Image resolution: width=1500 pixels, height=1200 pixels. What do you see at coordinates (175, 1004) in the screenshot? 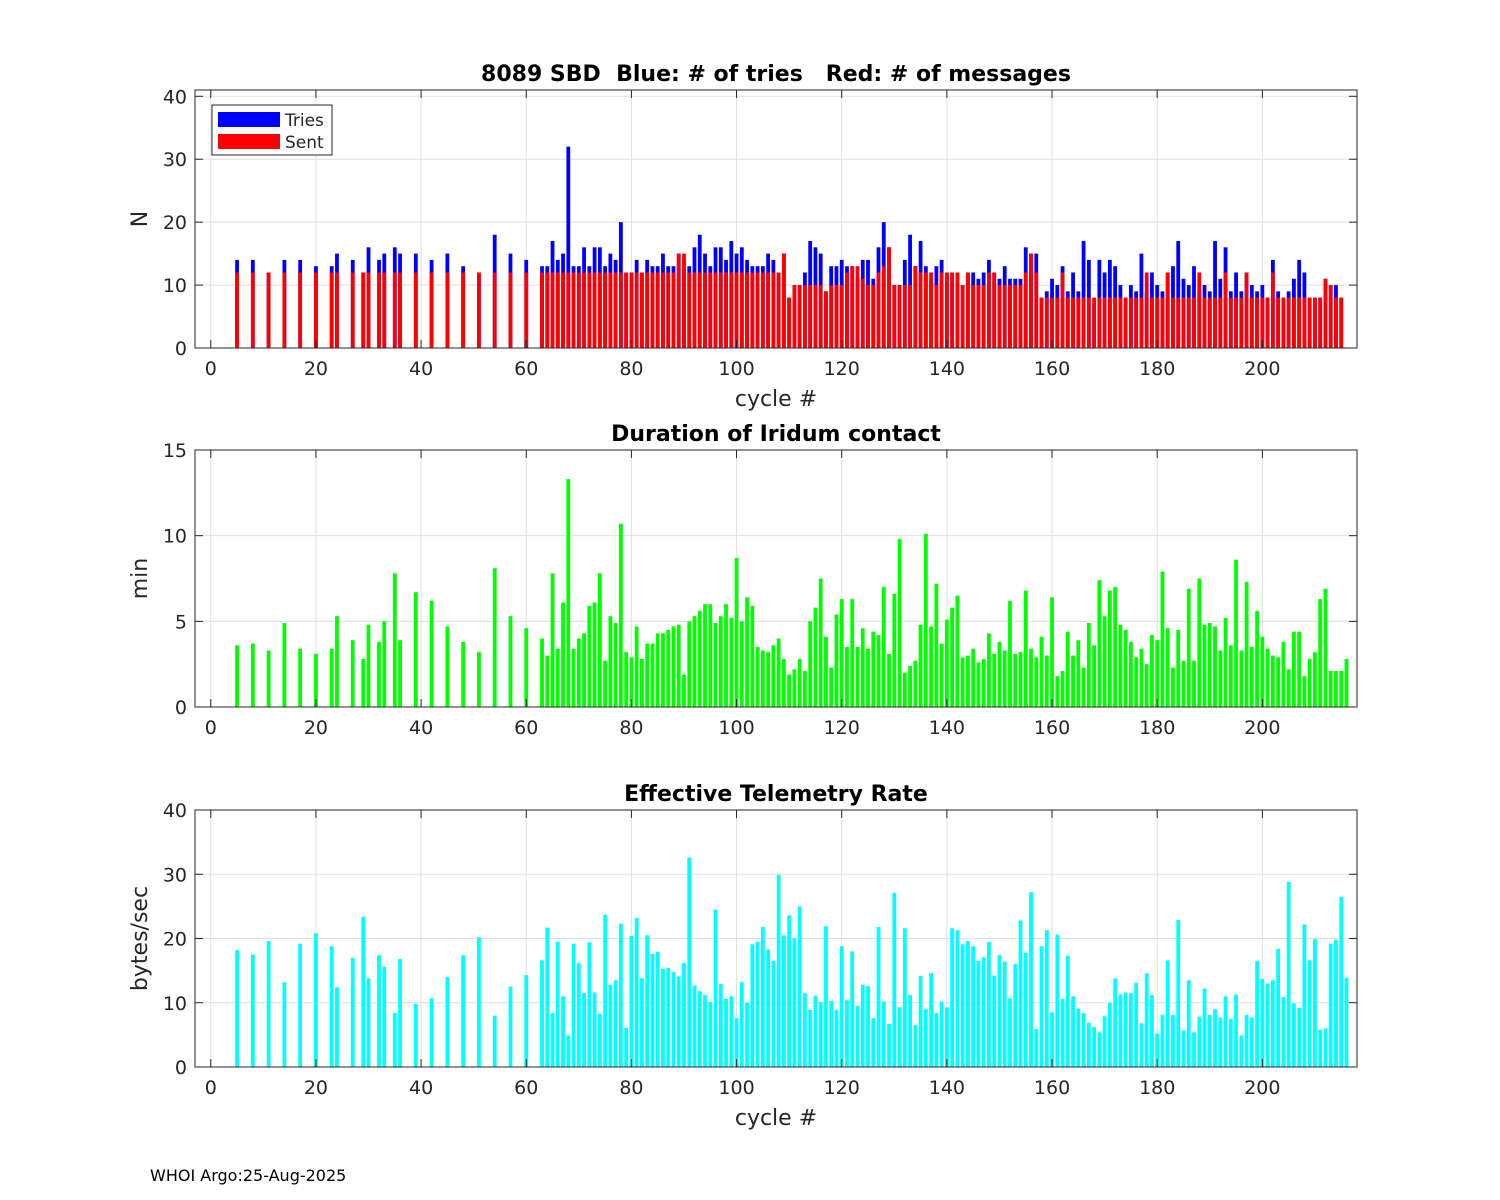
I see `y-tick-label: 10` at bounding box center [175, 1004].